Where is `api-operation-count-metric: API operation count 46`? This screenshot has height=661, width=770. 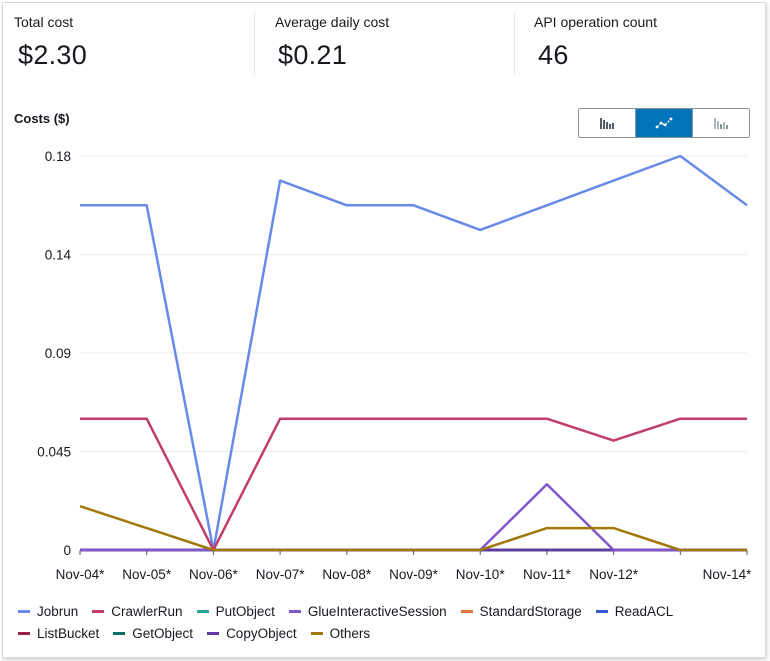 api-operation-count-metric: API operation count 46 is located at coordinates (652, 42).